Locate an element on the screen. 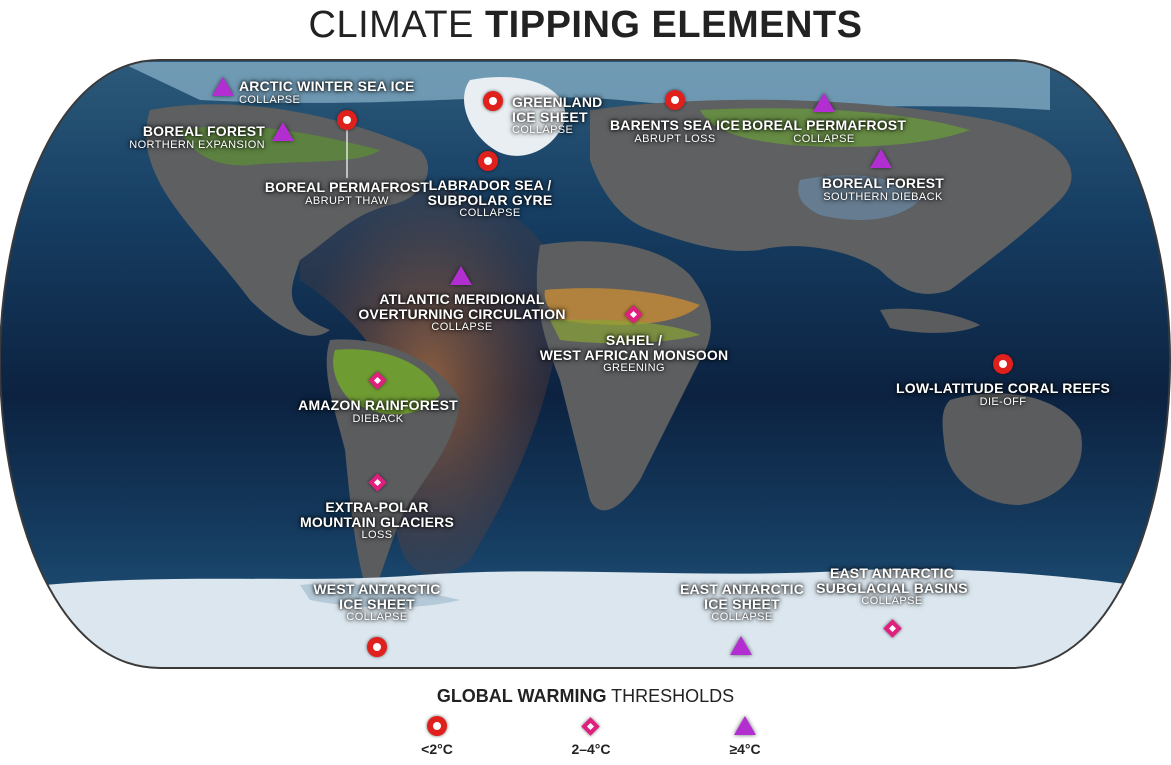  label-coral-reefs: LOW-LATITUDE CORAL REEFS DIE-OFF is located at coordinates (1003, 394).